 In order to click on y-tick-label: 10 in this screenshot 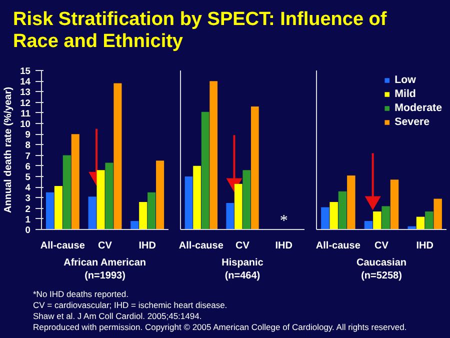, I will do `click(25, 124)`.